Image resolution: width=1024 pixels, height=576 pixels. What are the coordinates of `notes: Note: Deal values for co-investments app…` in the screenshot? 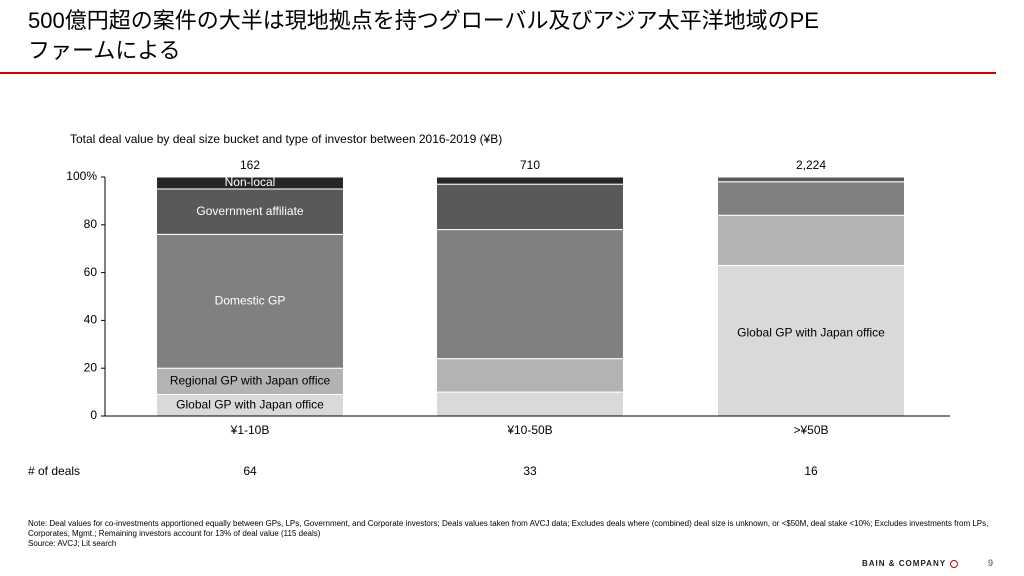 It's located at (515, 534).